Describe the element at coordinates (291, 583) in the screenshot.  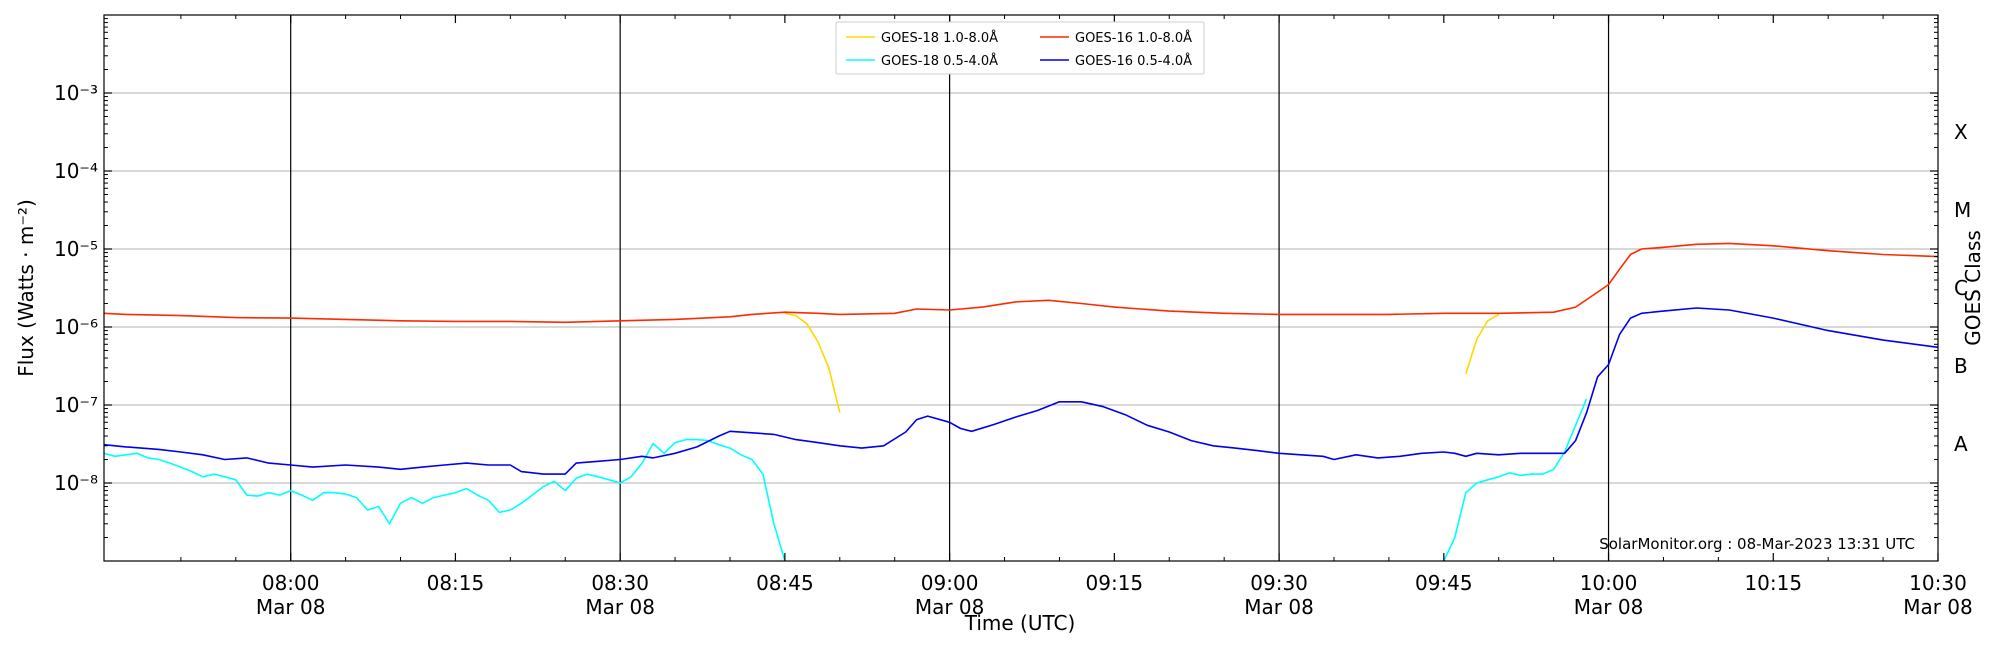
I see `x-tick-label: 08:00` at that location.